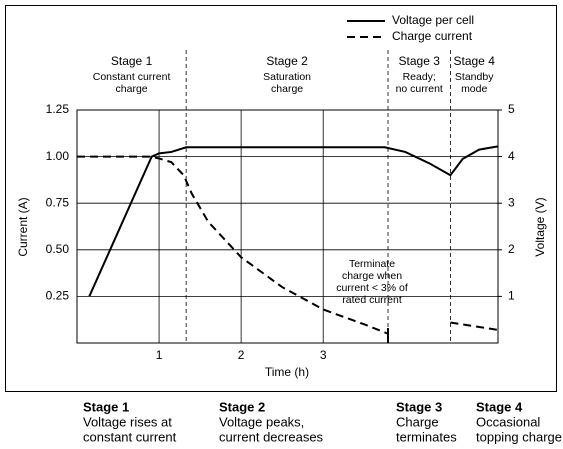 Image resolution: width=563 pixels, height=449 pixels. I want to click on stage-name: Stage 2, so click(287, 61).